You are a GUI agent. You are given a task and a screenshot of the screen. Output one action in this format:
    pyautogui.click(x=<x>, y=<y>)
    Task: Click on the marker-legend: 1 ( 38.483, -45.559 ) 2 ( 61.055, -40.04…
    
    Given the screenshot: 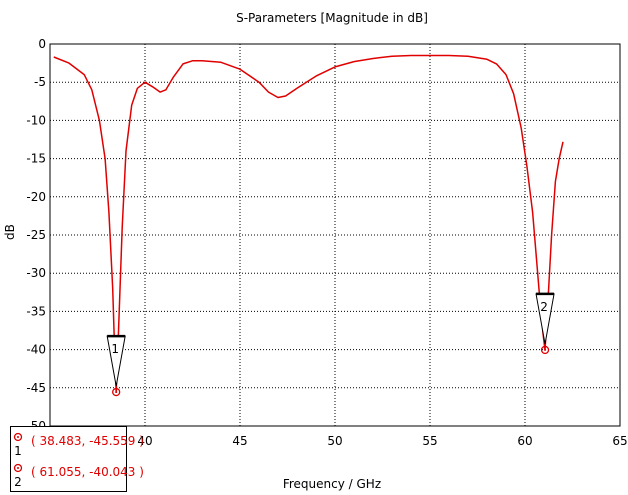 What is the action you would take?
    pyautogui.click(x=77, y=459)
    